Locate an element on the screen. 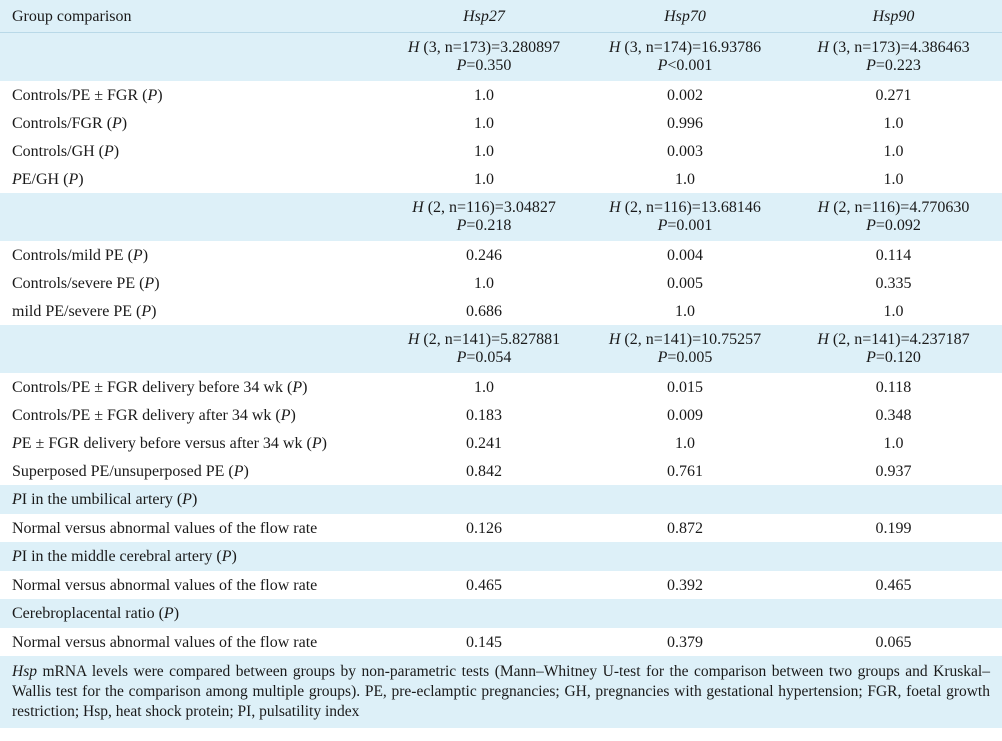 This screenshot has width=1002, height=741. header-hsp90: Hsp90 is located at coordinates (893, 16).